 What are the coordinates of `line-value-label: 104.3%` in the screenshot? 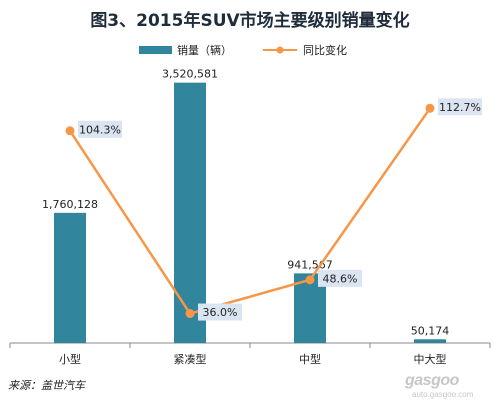 It's located at (100, 129).